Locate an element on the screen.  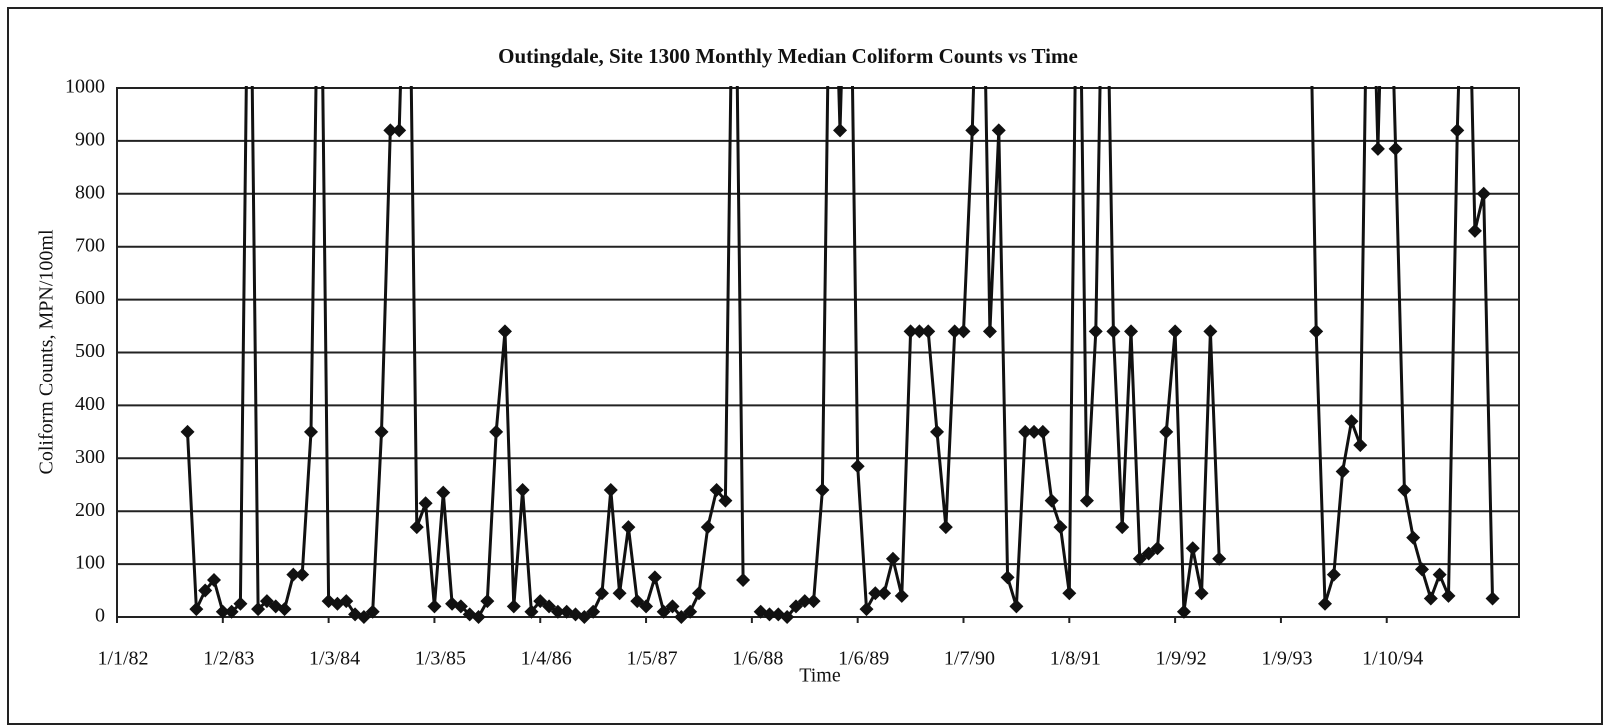
x-tick-label: 1/6/89 is located at coordinates (863, 659).